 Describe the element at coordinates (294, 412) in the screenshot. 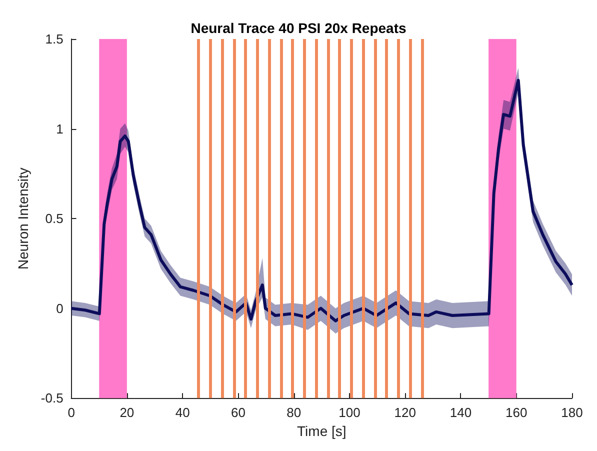

I see `x-tick-label: 80` at that location.